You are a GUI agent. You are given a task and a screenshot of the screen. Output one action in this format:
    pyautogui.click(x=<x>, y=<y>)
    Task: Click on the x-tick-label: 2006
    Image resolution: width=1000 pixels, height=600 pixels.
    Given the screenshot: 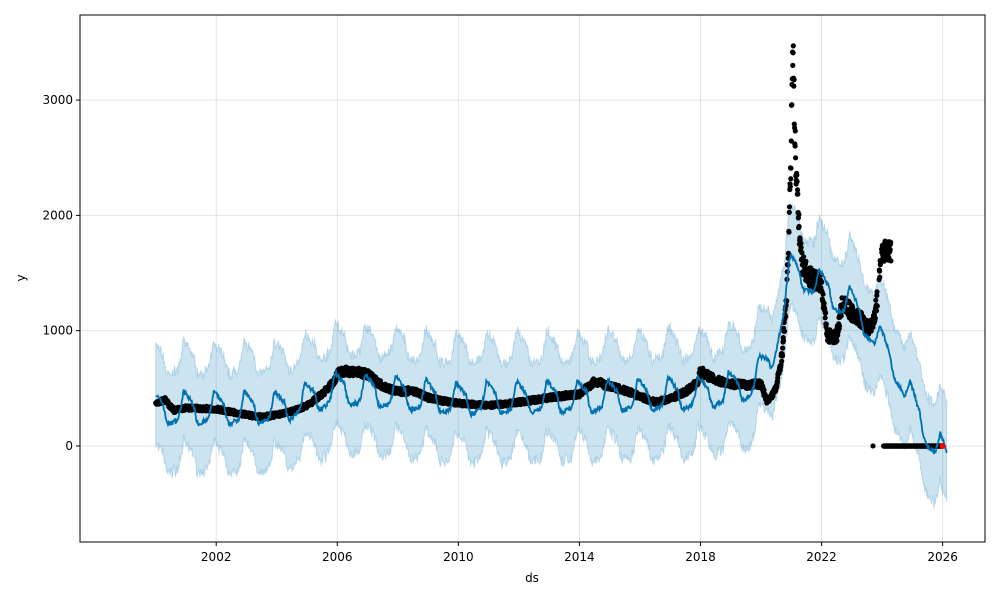 What is the action you would take?
    pyautogui.click(x=337, y=557)
    